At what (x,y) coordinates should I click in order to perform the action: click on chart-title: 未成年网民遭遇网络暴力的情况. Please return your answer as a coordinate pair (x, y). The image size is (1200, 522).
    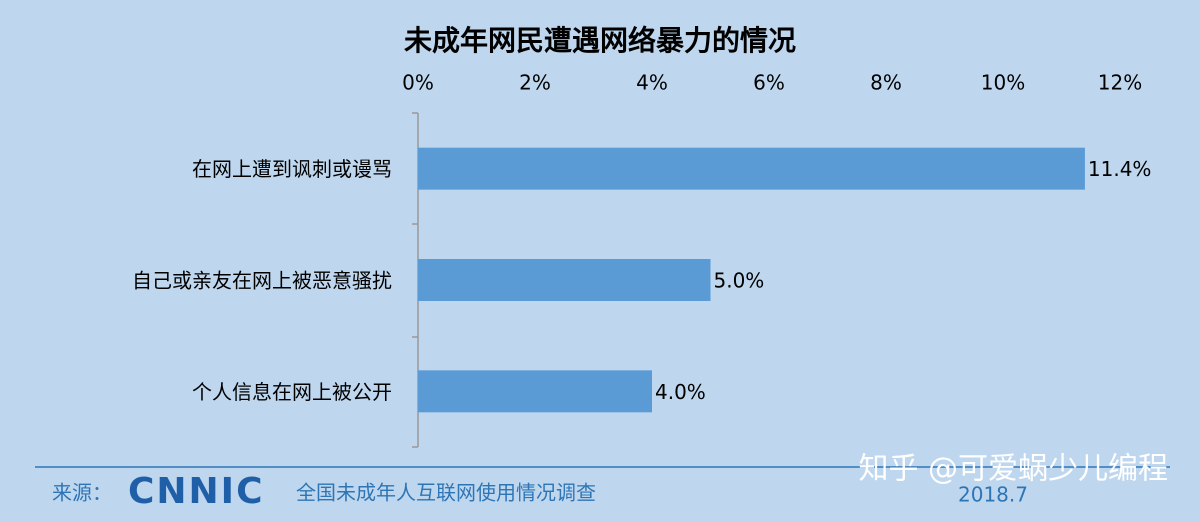
    Looking at the image, I should click on (600, 40).